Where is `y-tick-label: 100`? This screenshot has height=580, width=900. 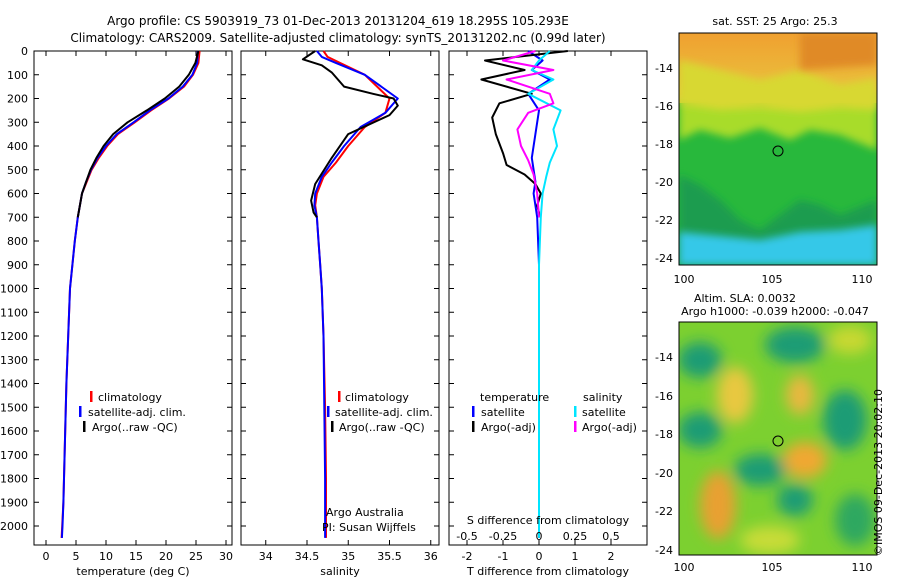
y-tick-label: 100 is located at coordinates (17, 75).